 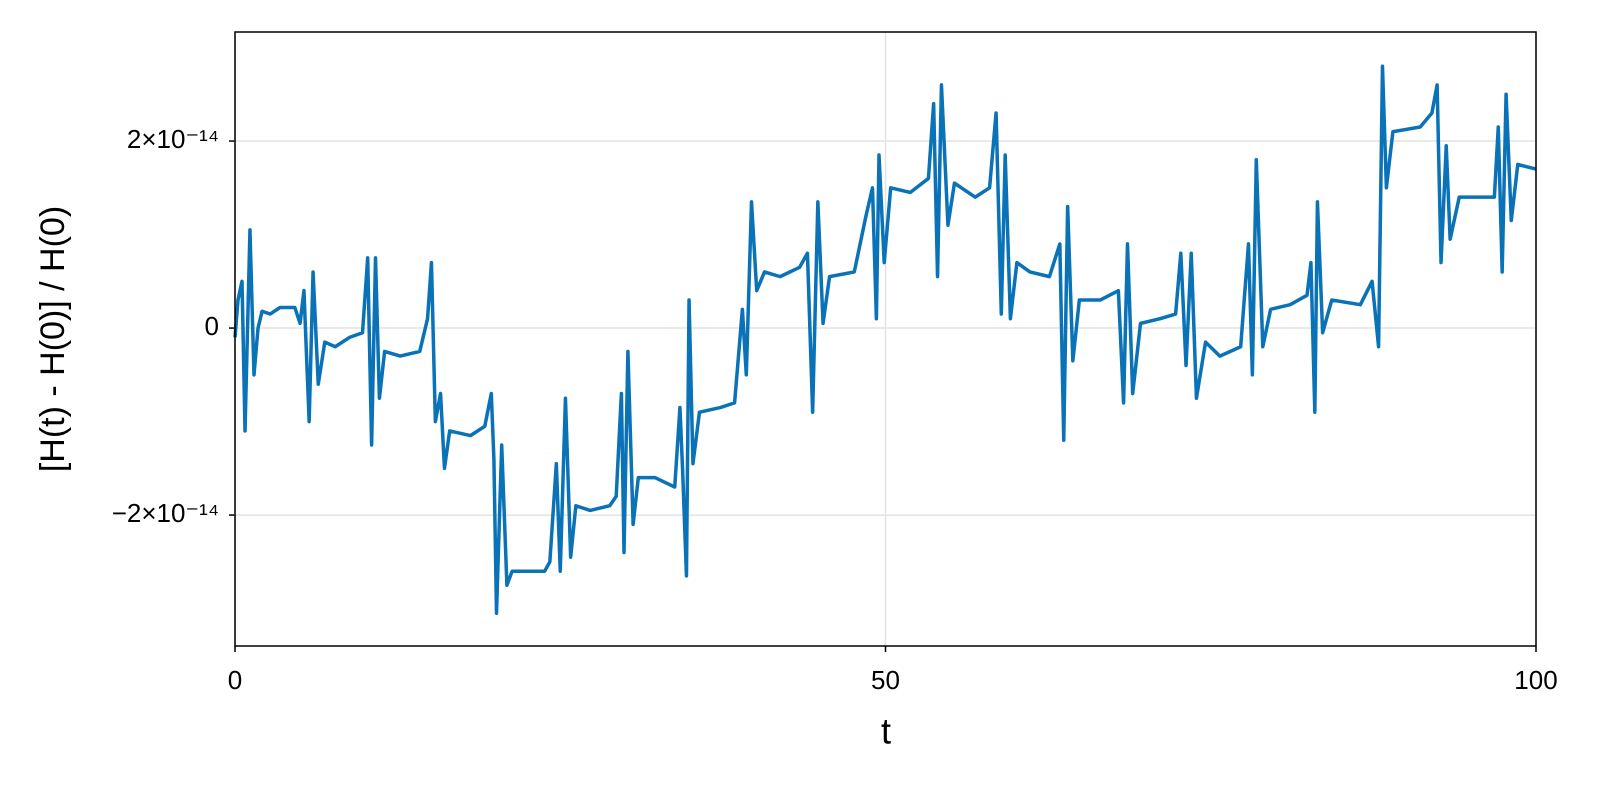 What do you see at coordinates (212, 326) in the screenshot?
I see `y-tick-label: 0` at bounding box center [212, 326].